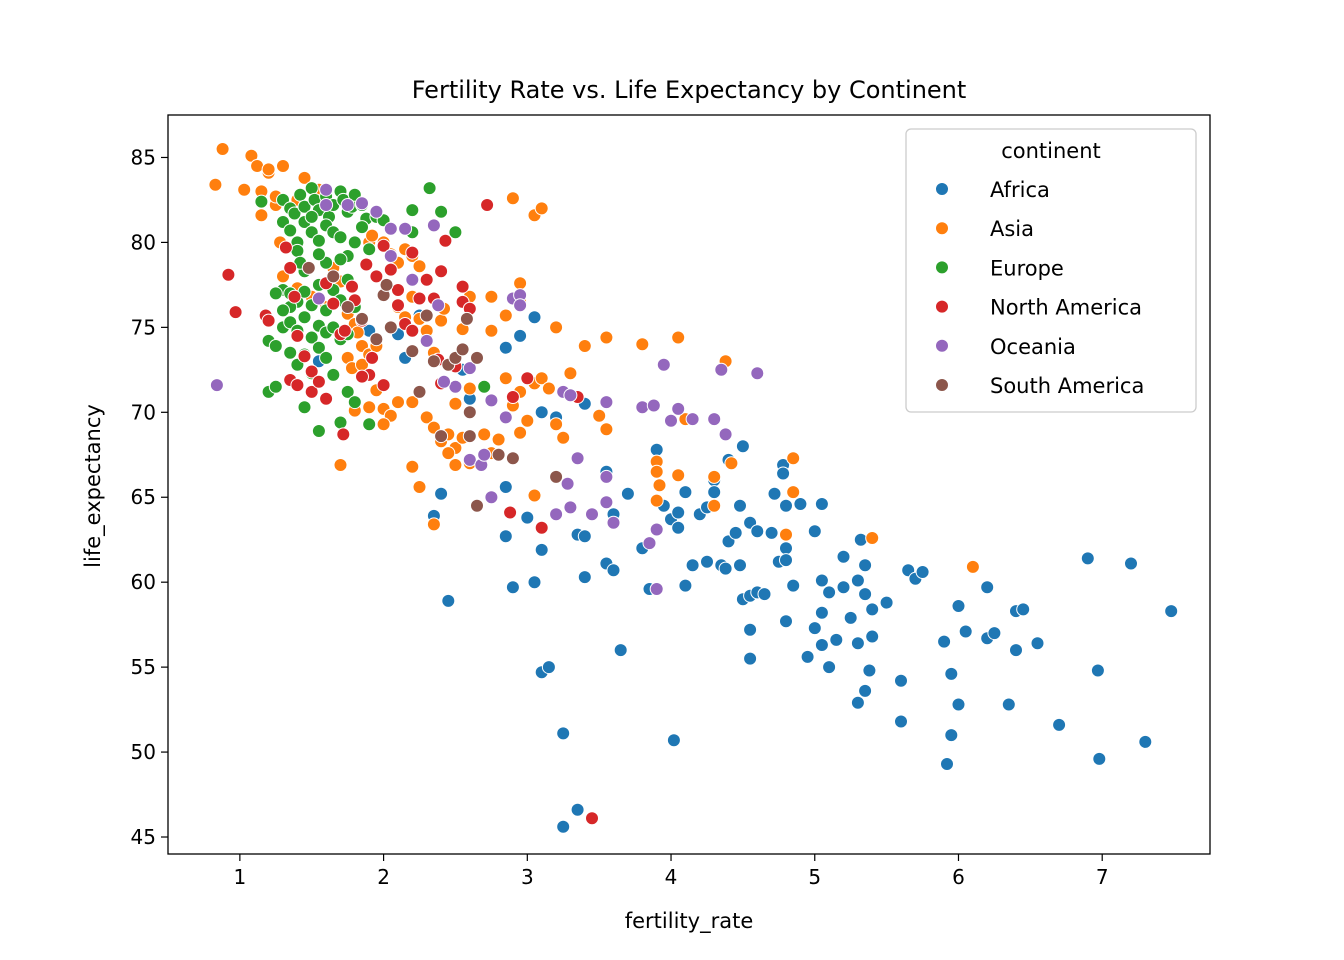 This screenshot has height=960, width=1344. I want to click on y-tick-label-70: 70, so click(143, 412).